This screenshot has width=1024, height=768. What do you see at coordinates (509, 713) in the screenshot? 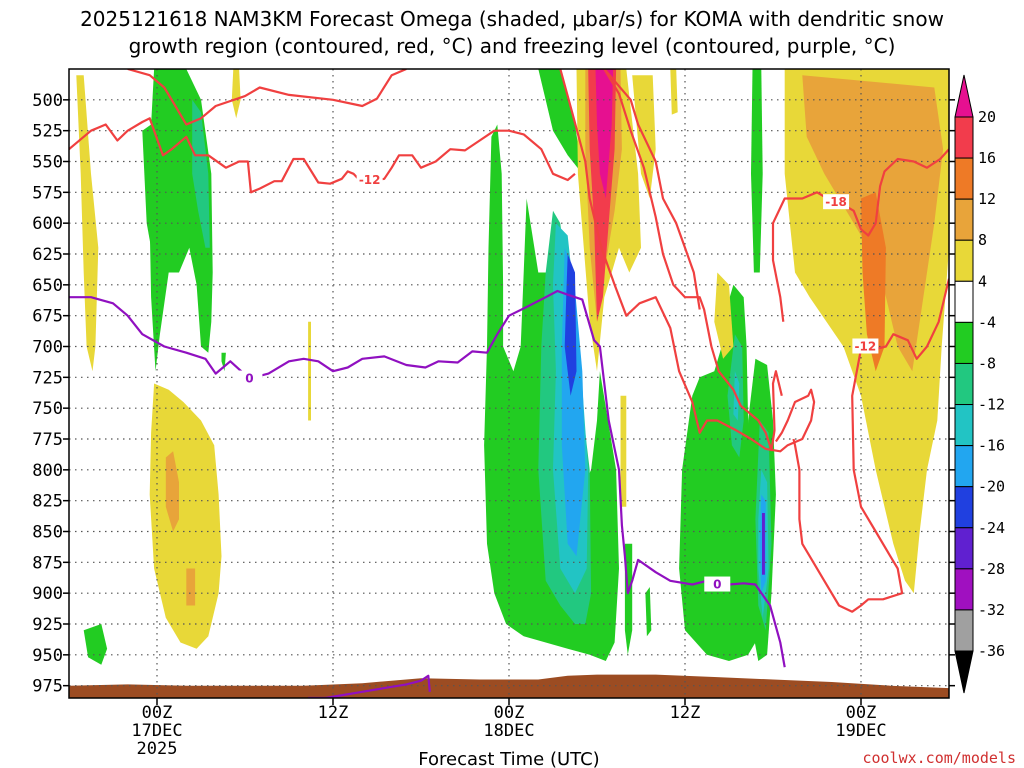
I see `x-tick-label-30-0: 00Z` at bounding box center [509, 713].